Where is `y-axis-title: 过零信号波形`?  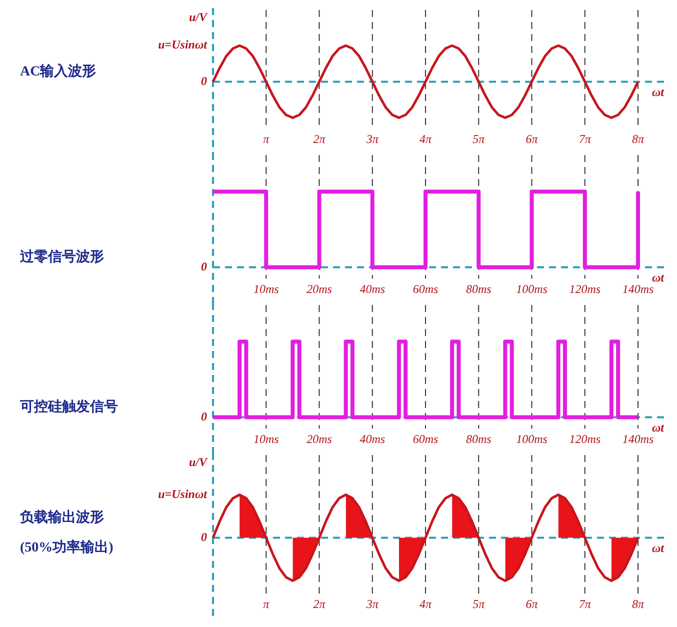 y-axis-title: 过零信号波形 is located at coordinates (61, 256).